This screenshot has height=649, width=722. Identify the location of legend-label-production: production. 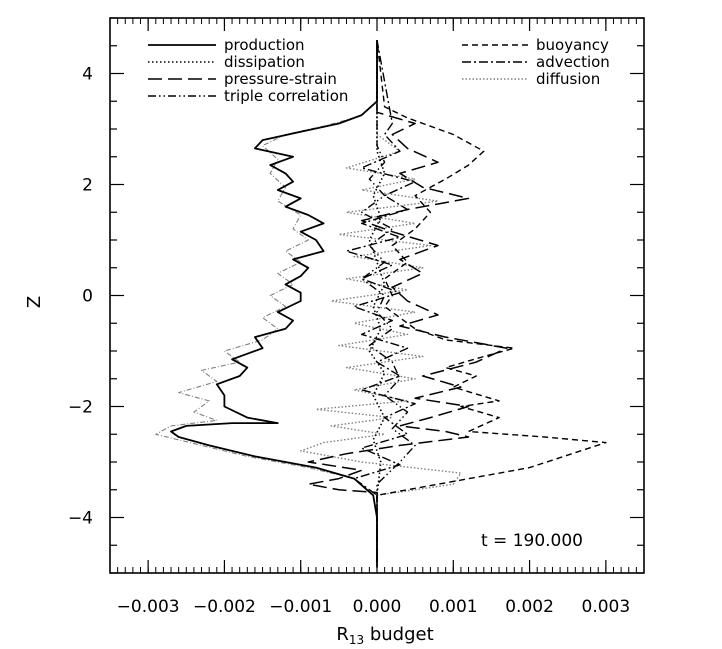
(264, 45).